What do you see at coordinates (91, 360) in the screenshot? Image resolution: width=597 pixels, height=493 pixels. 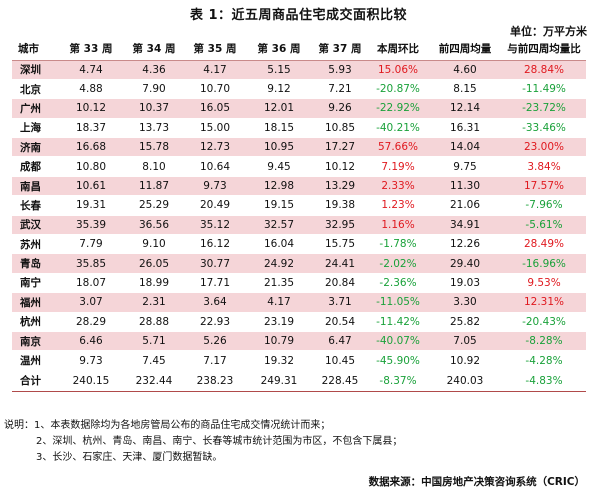 I see `cell-w33: 9.73` at bounding box center [91, 360].